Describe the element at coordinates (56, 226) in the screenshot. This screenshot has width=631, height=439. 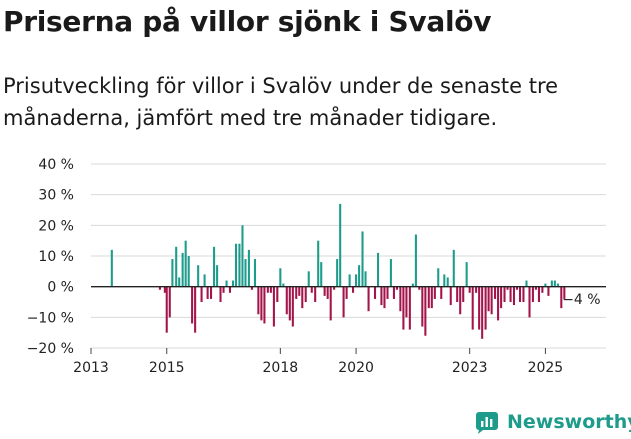
I see `y-tick-label: 20 %` at that location.